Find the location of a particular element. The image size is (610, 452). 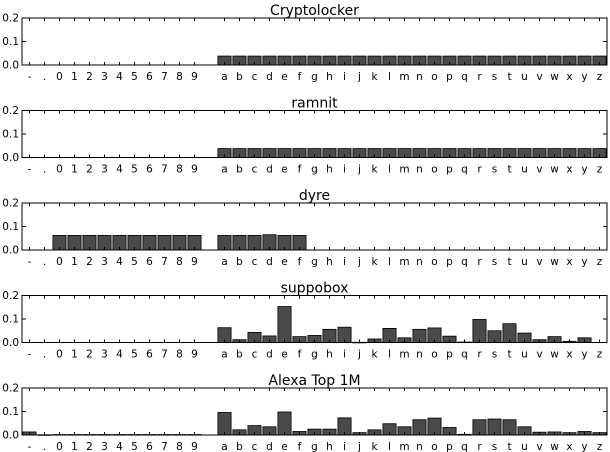

x-category-label: g is located at coordinates (314, 77).